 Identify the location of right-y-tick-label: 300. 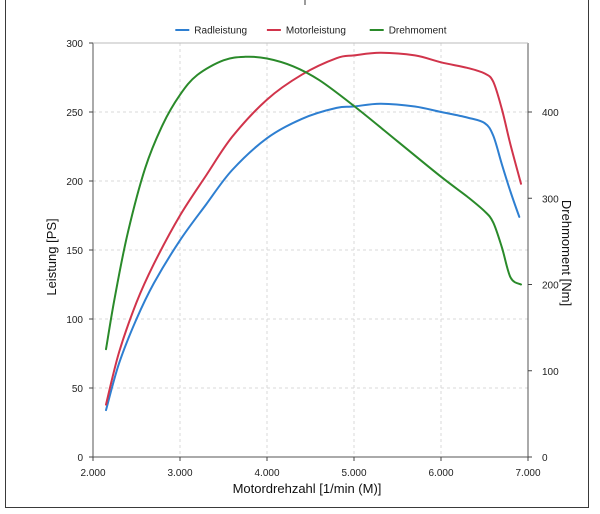
(550, 199).